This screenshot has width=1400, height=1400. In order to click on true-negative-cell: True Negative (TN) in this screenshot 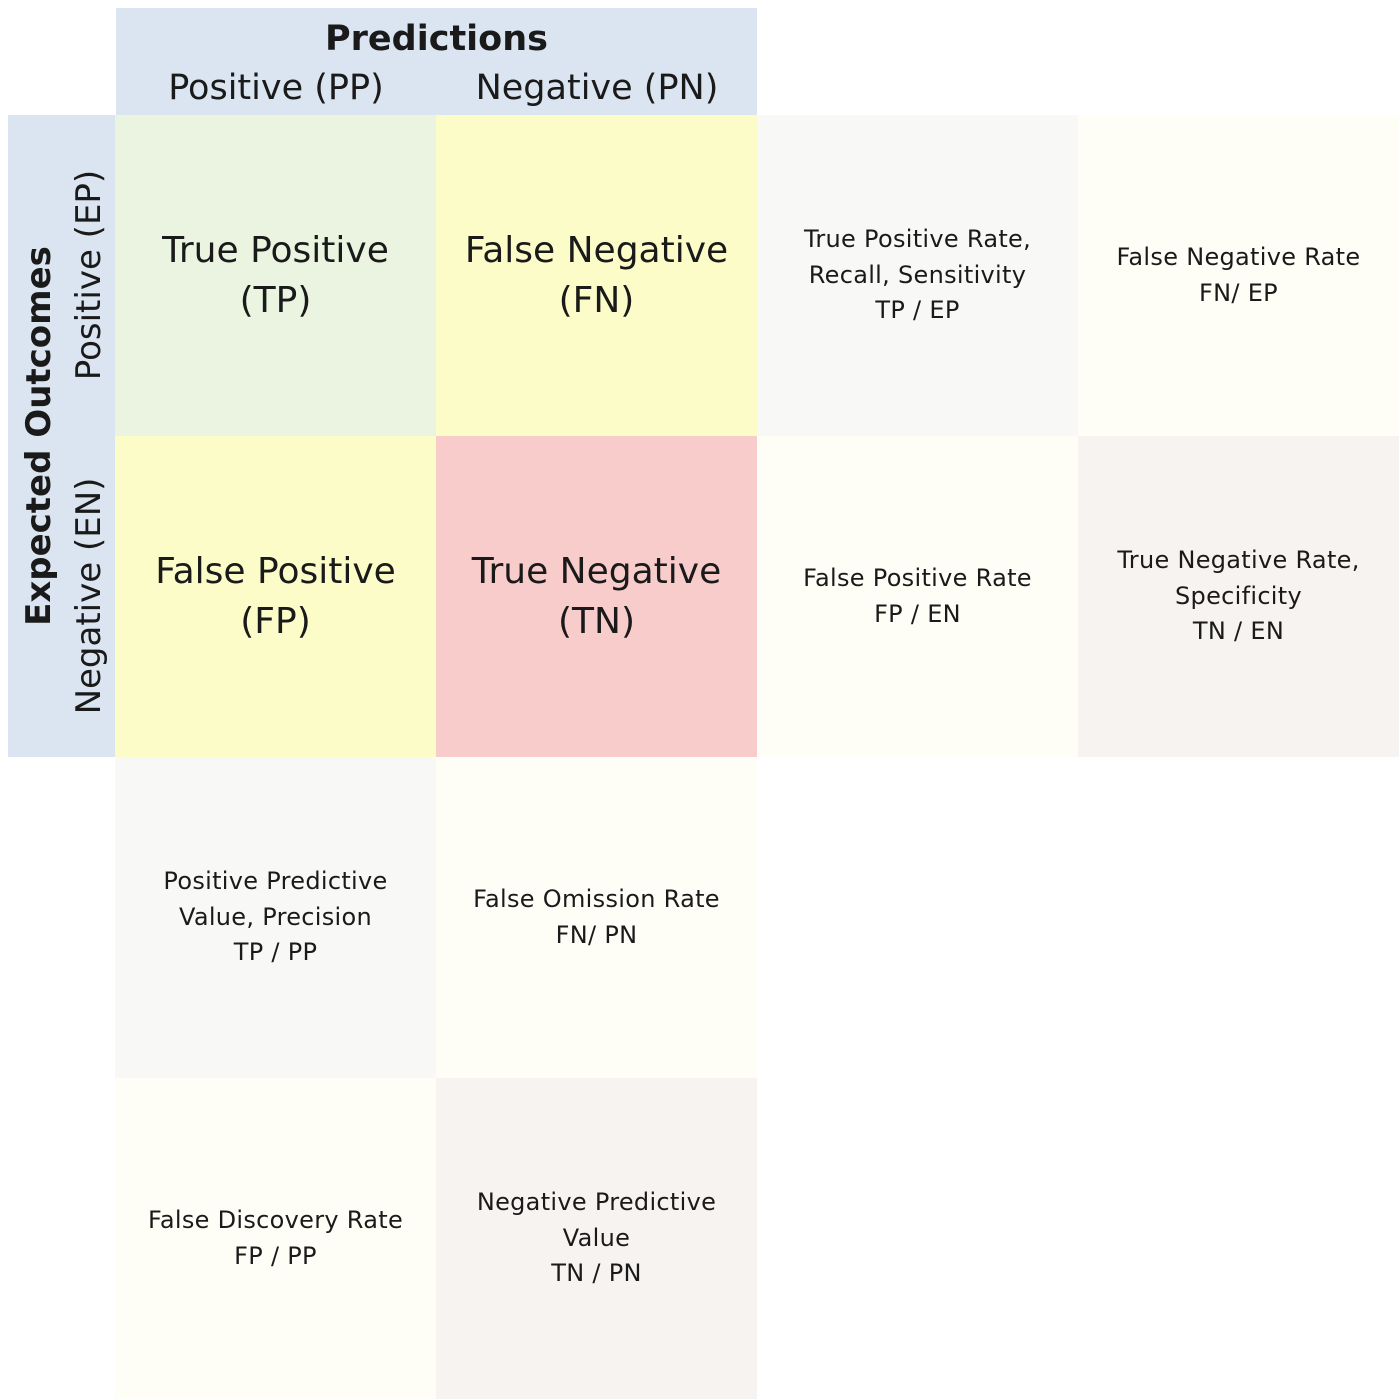, I will do `click(596, 596)`.